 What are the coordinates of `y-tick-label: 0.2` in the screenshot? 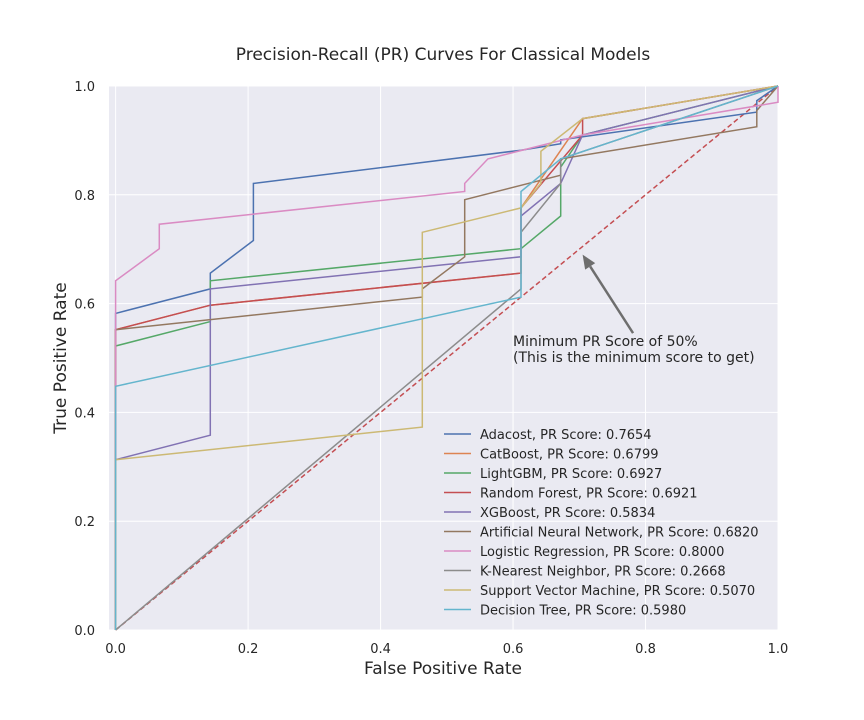 It's located at (84, 522).